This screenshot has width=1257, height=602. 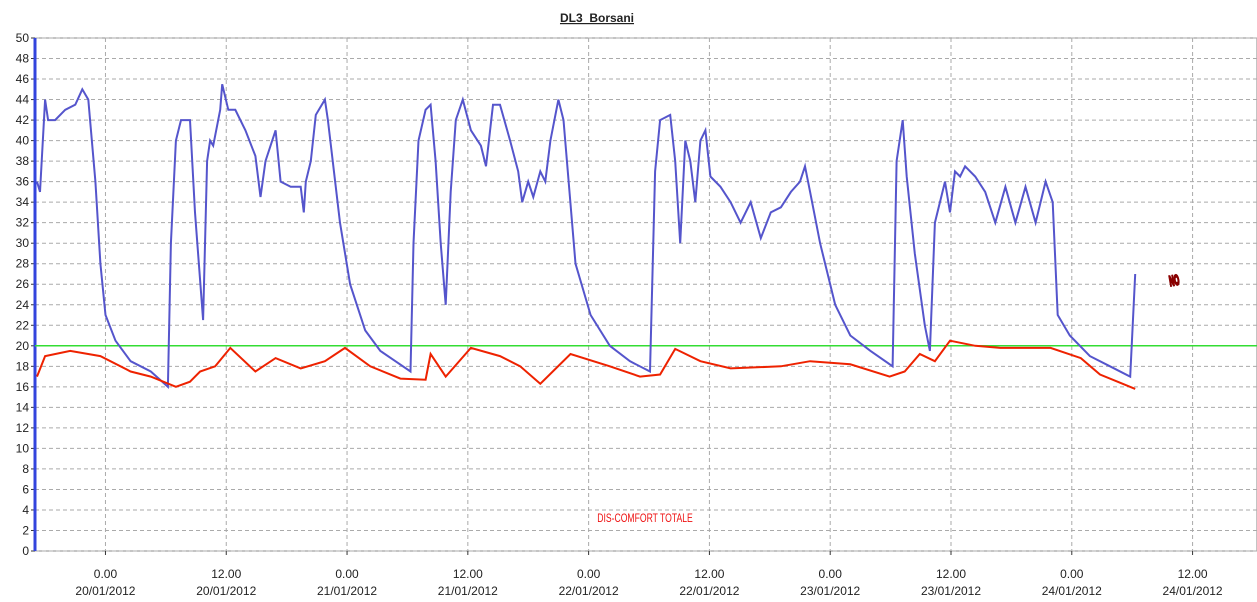 I want to click on y-tick-label: 4, so click(x=25, y=510).